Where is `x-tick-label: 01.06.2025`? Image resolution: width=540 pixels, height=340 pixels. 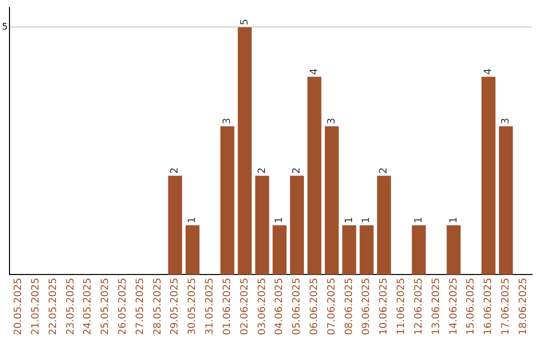
x-tick-label: 01.06.2025 is located at coordinates (227, 307).